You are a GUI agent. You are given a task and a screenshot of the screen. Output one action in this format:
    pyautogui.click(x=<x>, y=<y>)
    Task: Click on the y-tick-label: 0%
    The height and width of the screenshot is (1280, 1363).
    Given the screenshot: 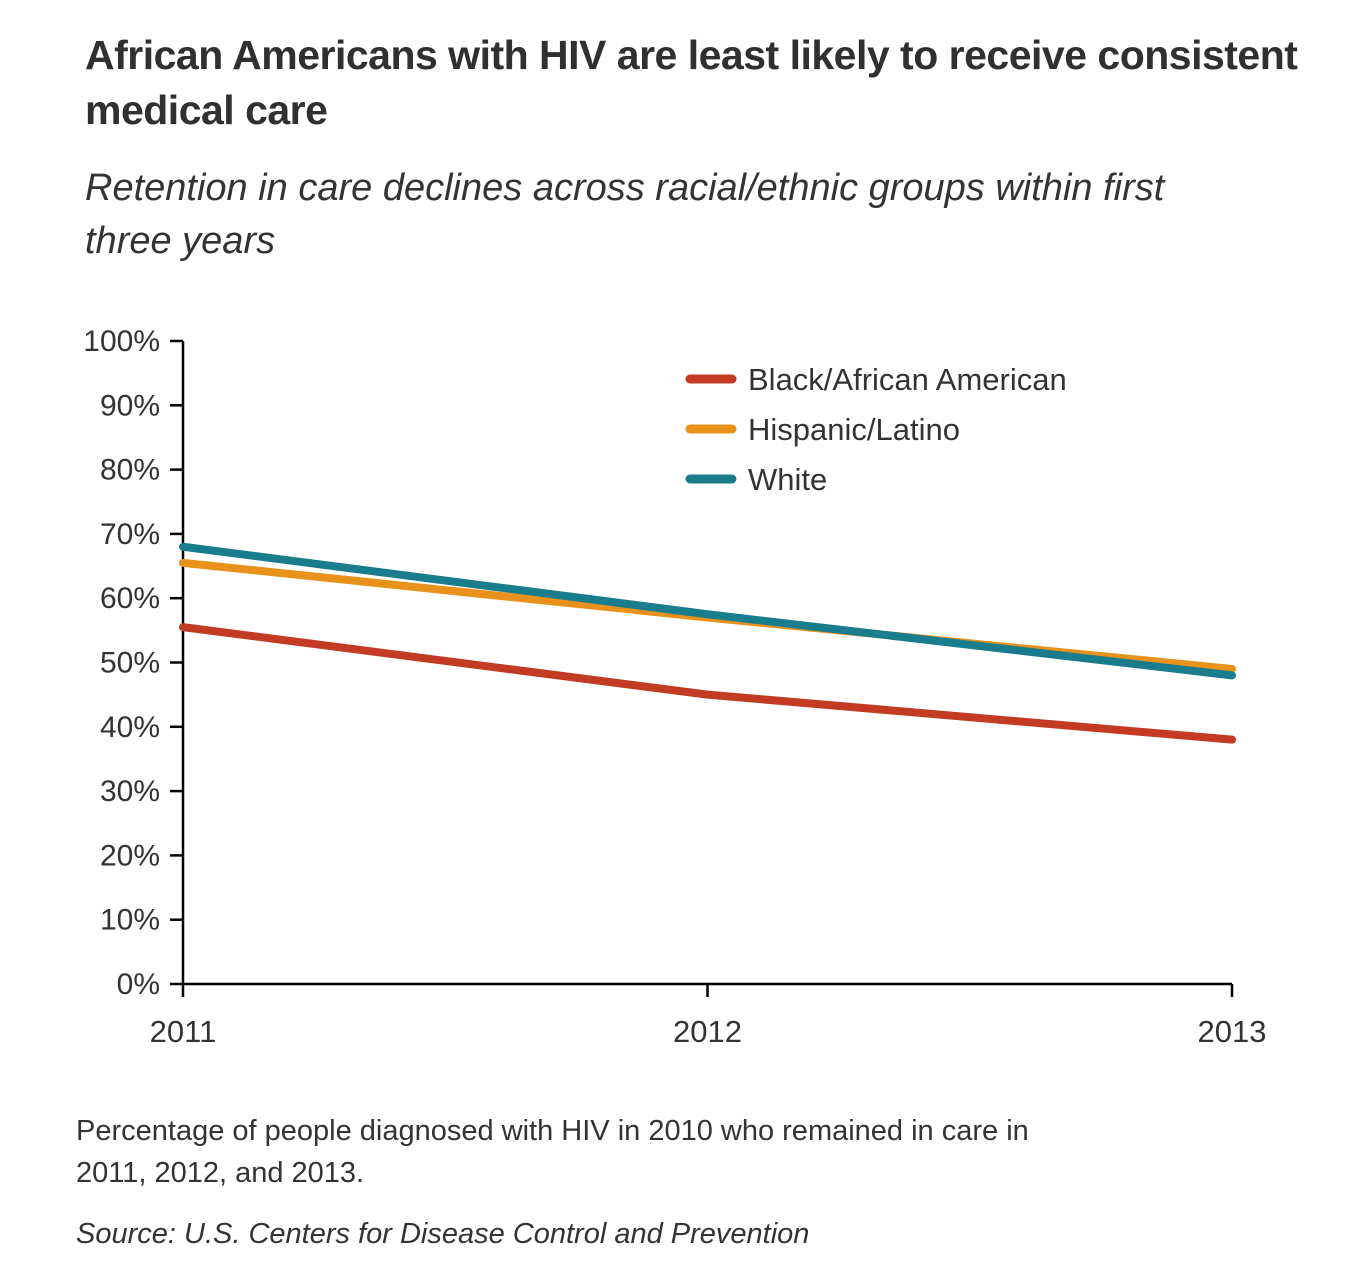 What is the action you would take?
    pyautogui.click(x=138, y=984)
    